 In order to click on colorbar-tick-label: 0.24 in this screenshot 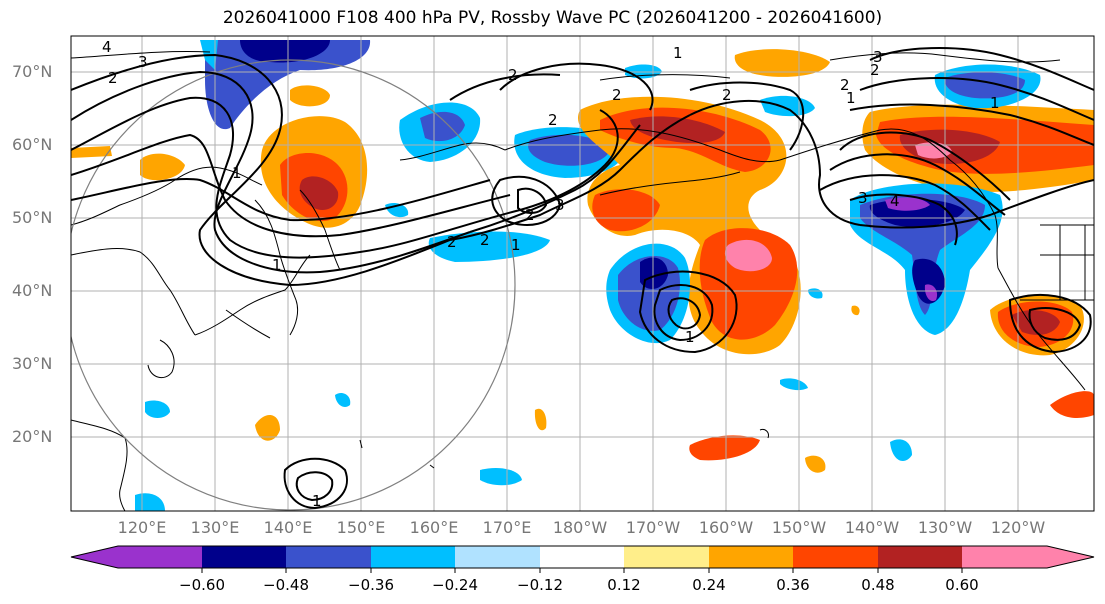, I will do `click(709, 585)`.